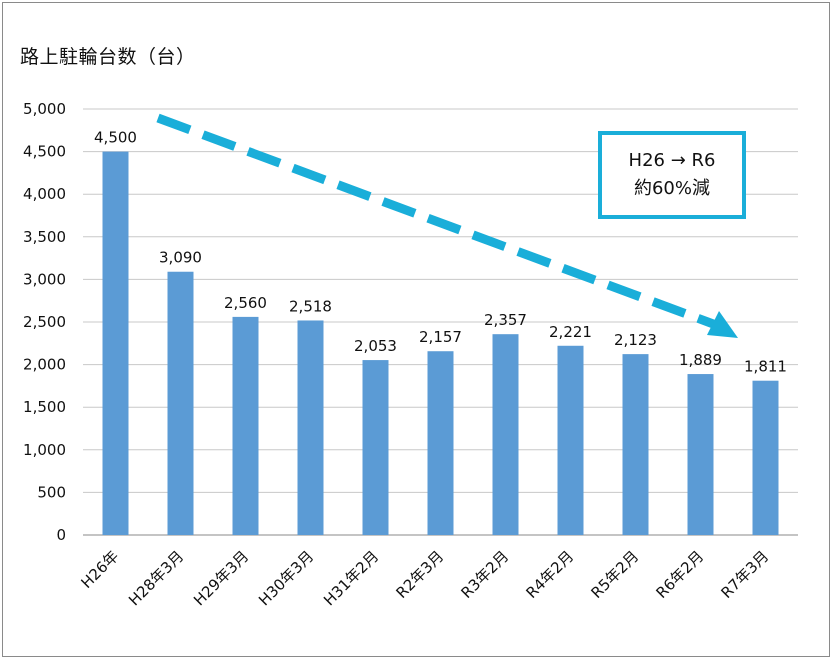 Image resolution: width=836 pixels, height=663 pixels. Describe the element at coordinates (44, 450) in the screenshot. I see `y-tick-label: 1,000` at that location.